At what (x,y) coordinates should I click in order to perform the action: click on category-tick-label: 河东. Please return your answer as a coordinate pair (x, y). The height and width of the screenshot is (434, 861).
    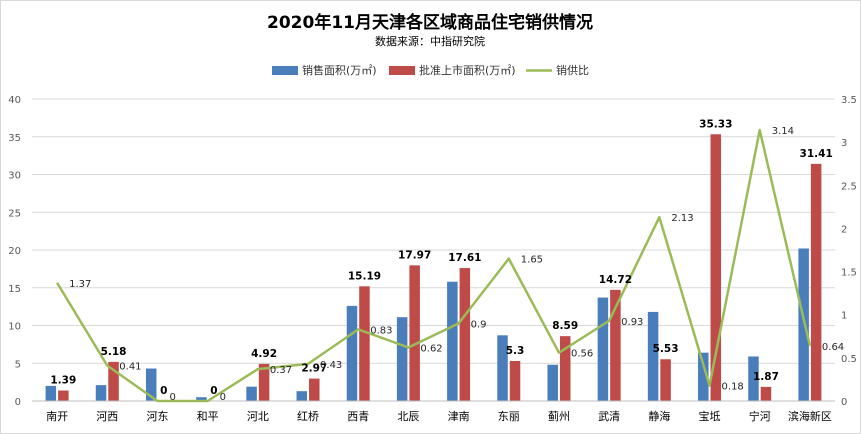
    Looking at the image, I should click on (157, 416).